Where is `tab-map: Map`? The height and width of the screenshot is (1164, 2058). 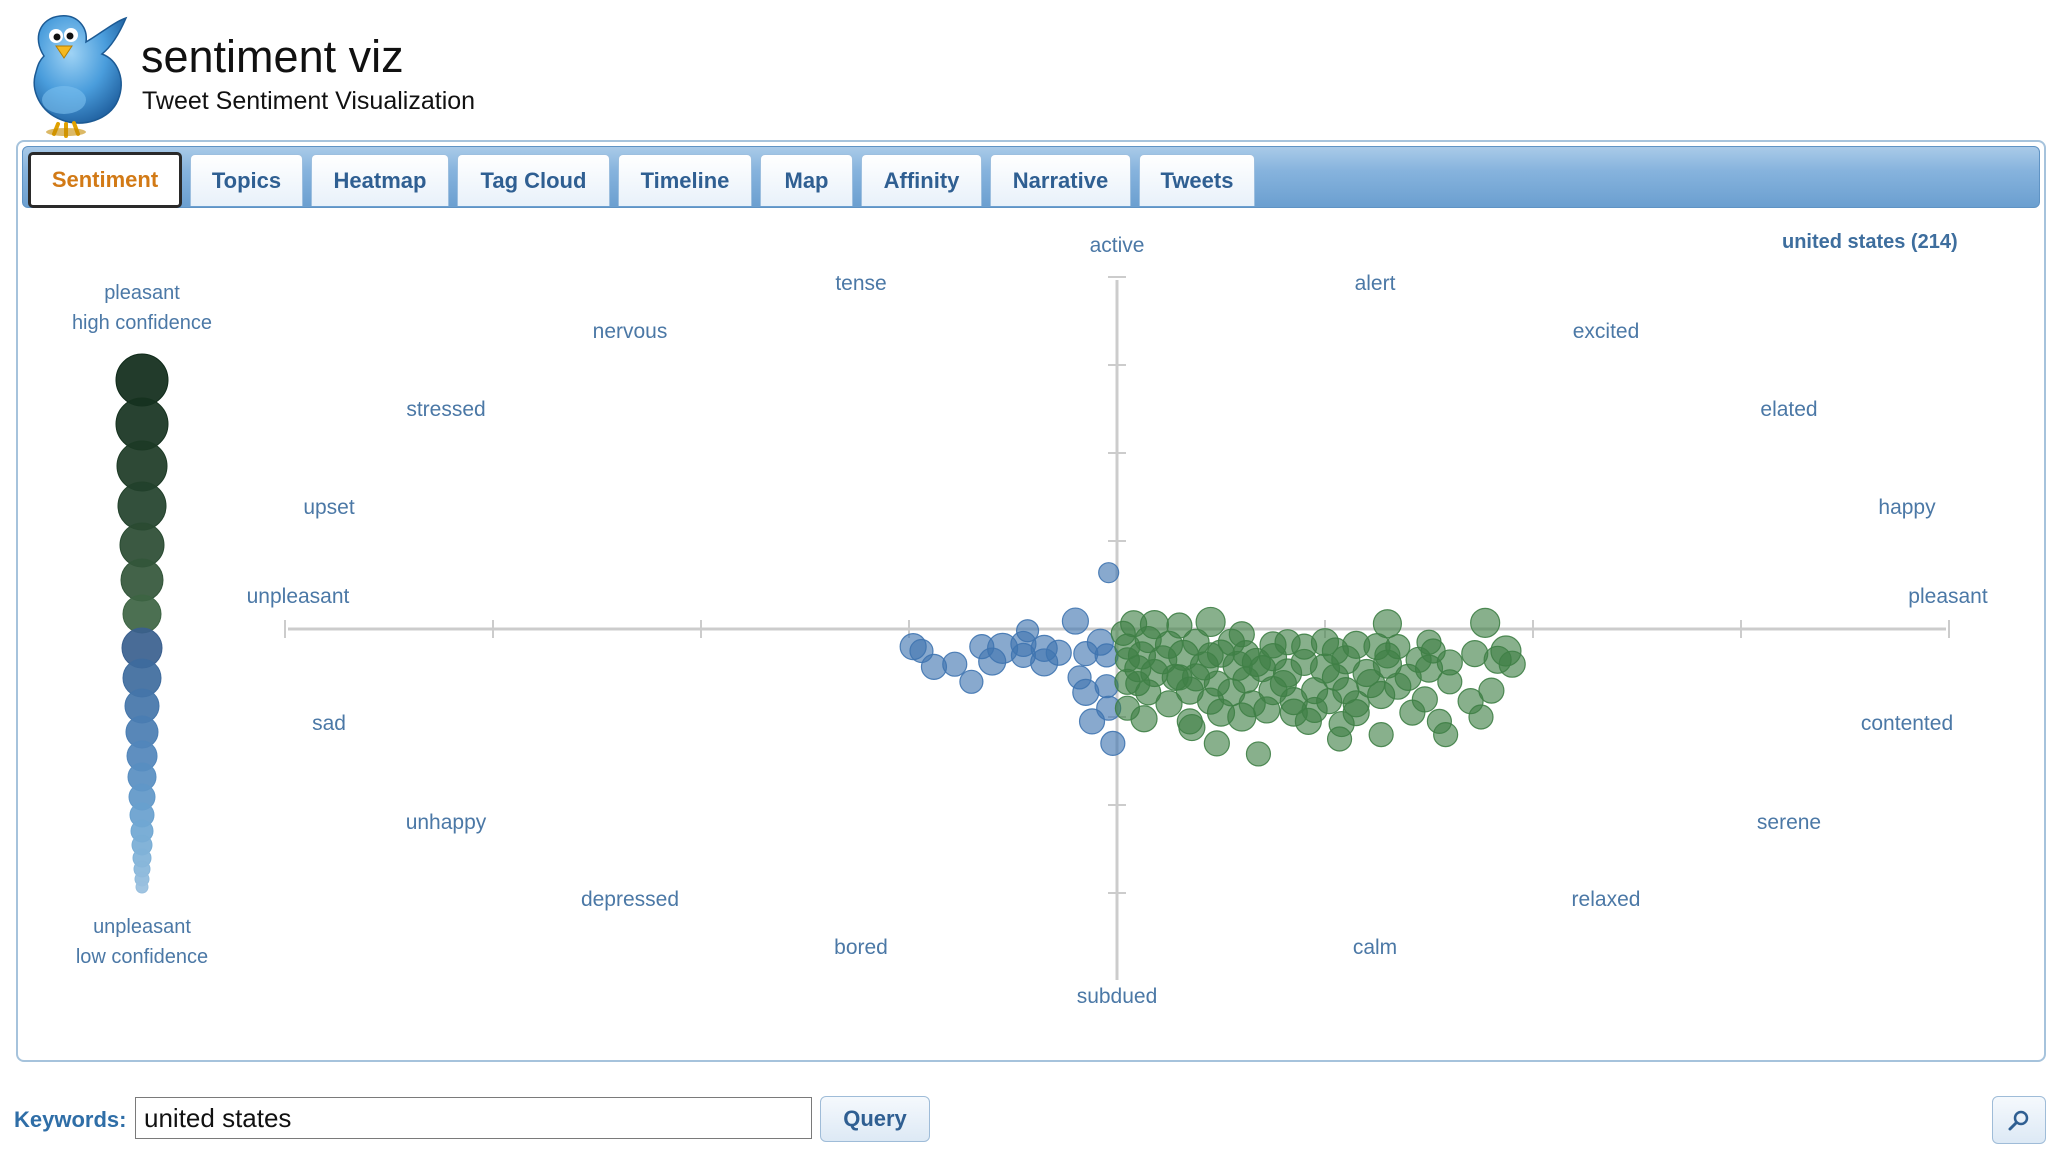
tab-map: Map is located at coordinates (806, 180).